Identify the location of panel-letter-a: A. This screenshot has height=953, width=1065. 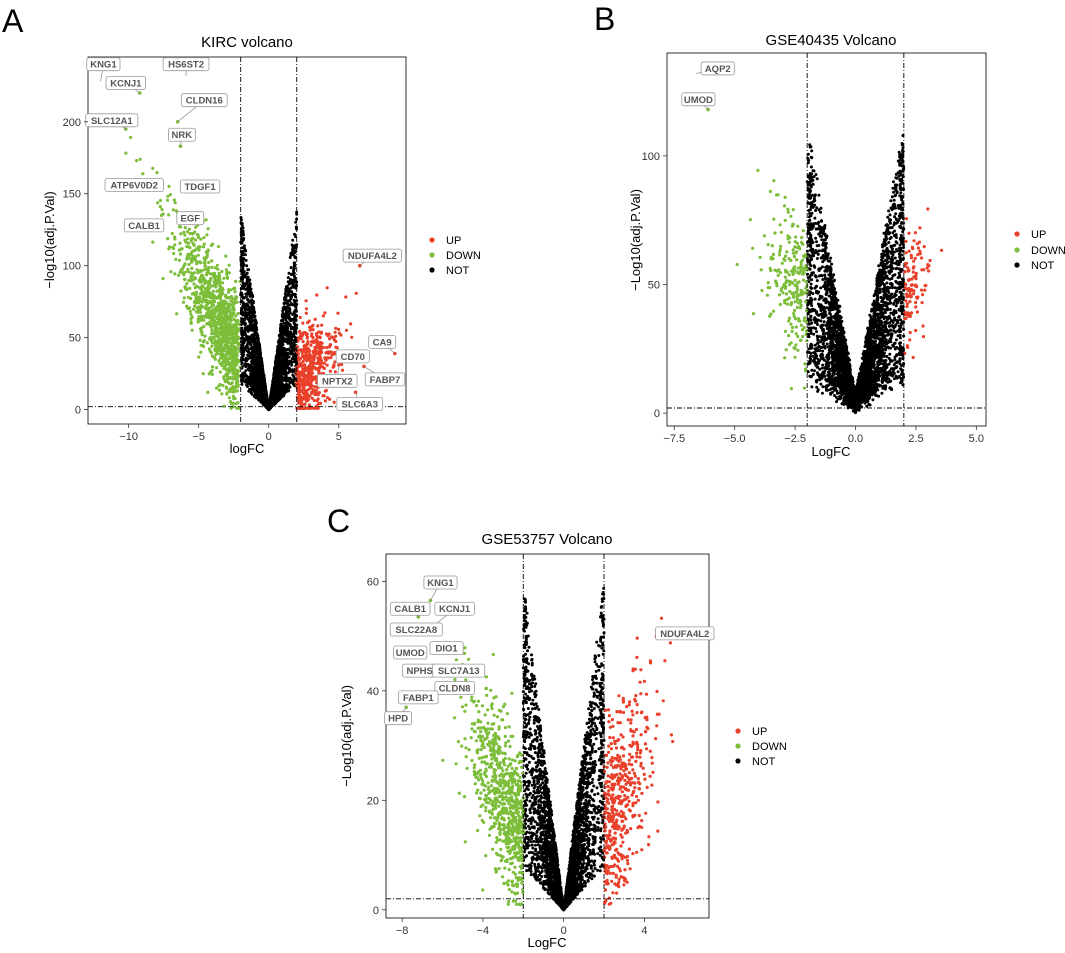
(13, 21).